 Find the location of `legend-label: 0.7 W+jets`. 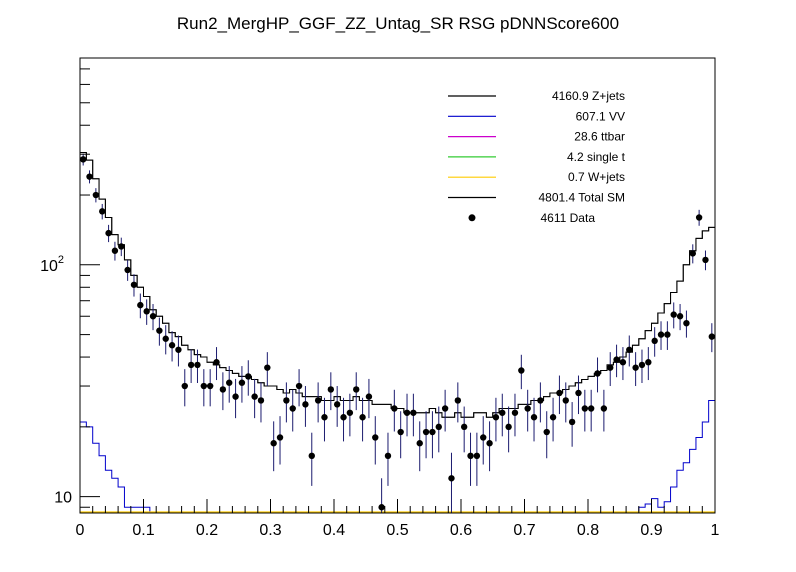

legend-label: 0.7 W+jets is located at coordinates (596, 177).